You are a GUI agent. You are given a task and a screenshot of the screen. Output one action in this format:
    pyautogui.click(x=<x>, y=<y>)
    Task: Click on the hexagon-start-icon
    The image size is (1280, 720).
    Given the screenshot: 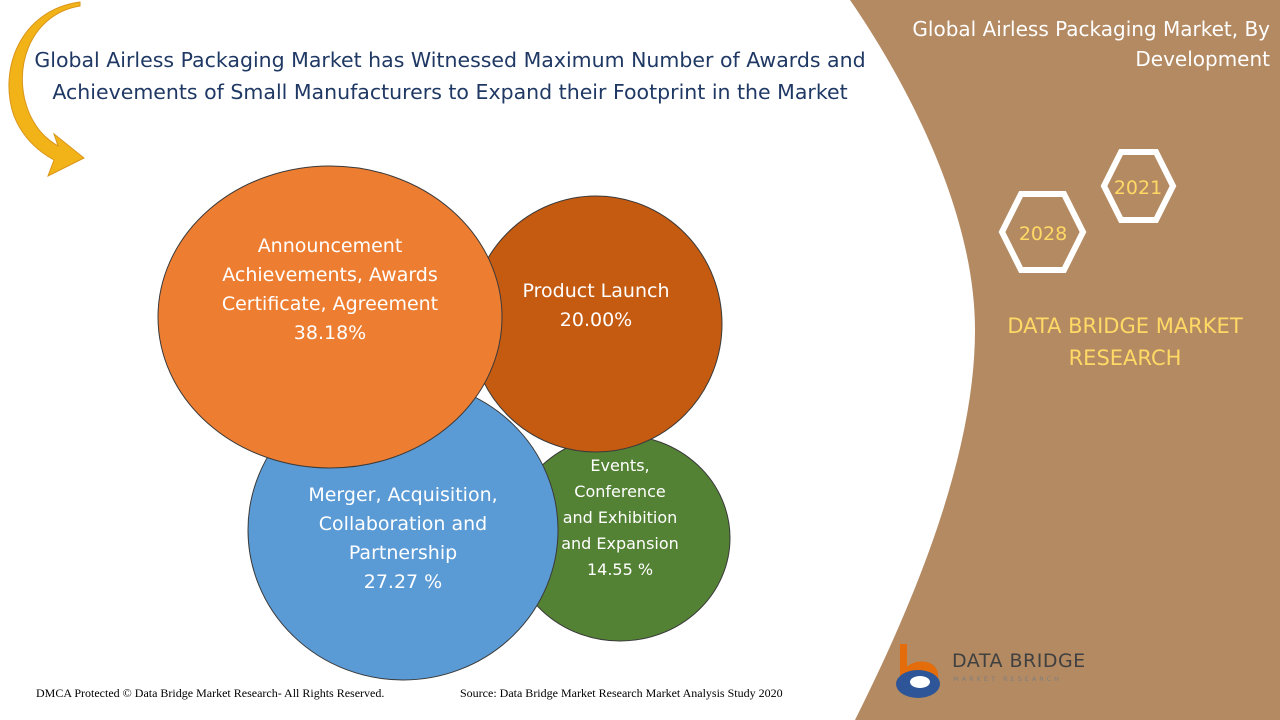 What is the action you would take?
    pyautogui.click(x=1138, y=186)
    